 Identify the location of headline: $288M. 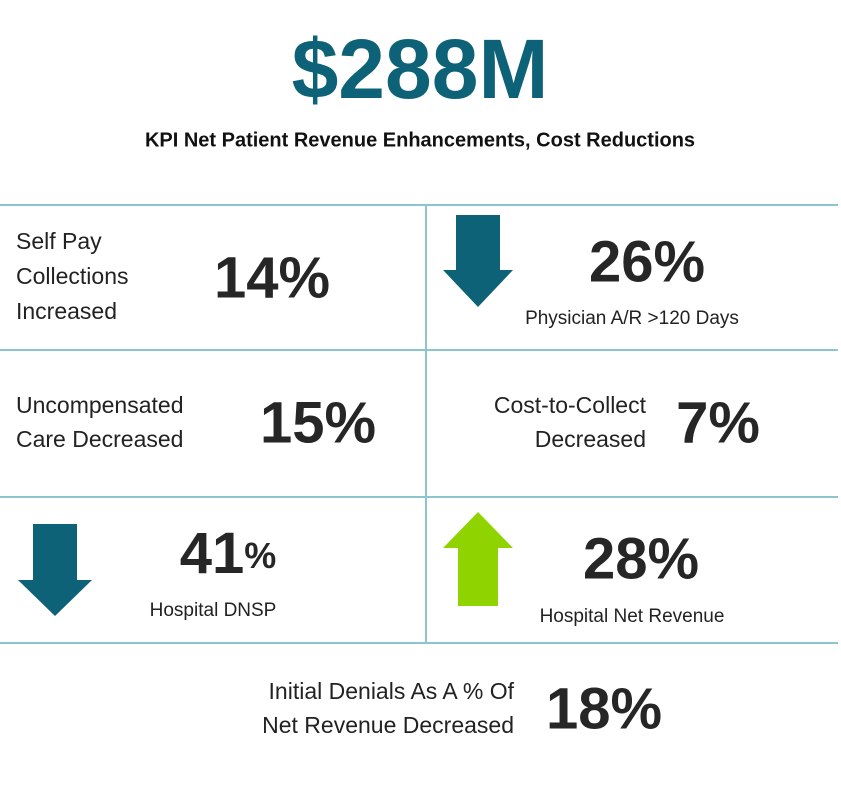
(420, 69).